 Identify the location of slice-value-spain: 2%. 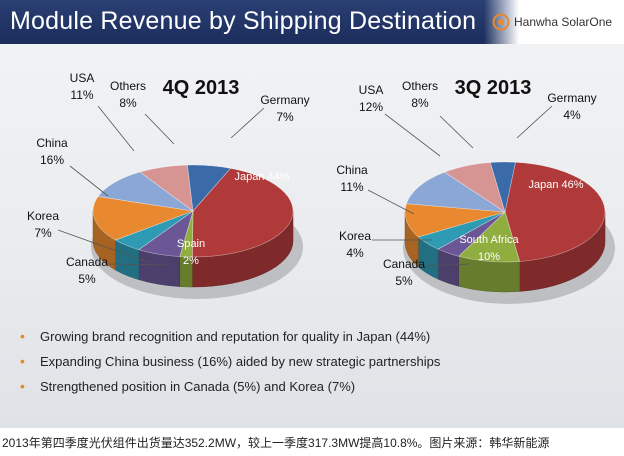
(191, 261).